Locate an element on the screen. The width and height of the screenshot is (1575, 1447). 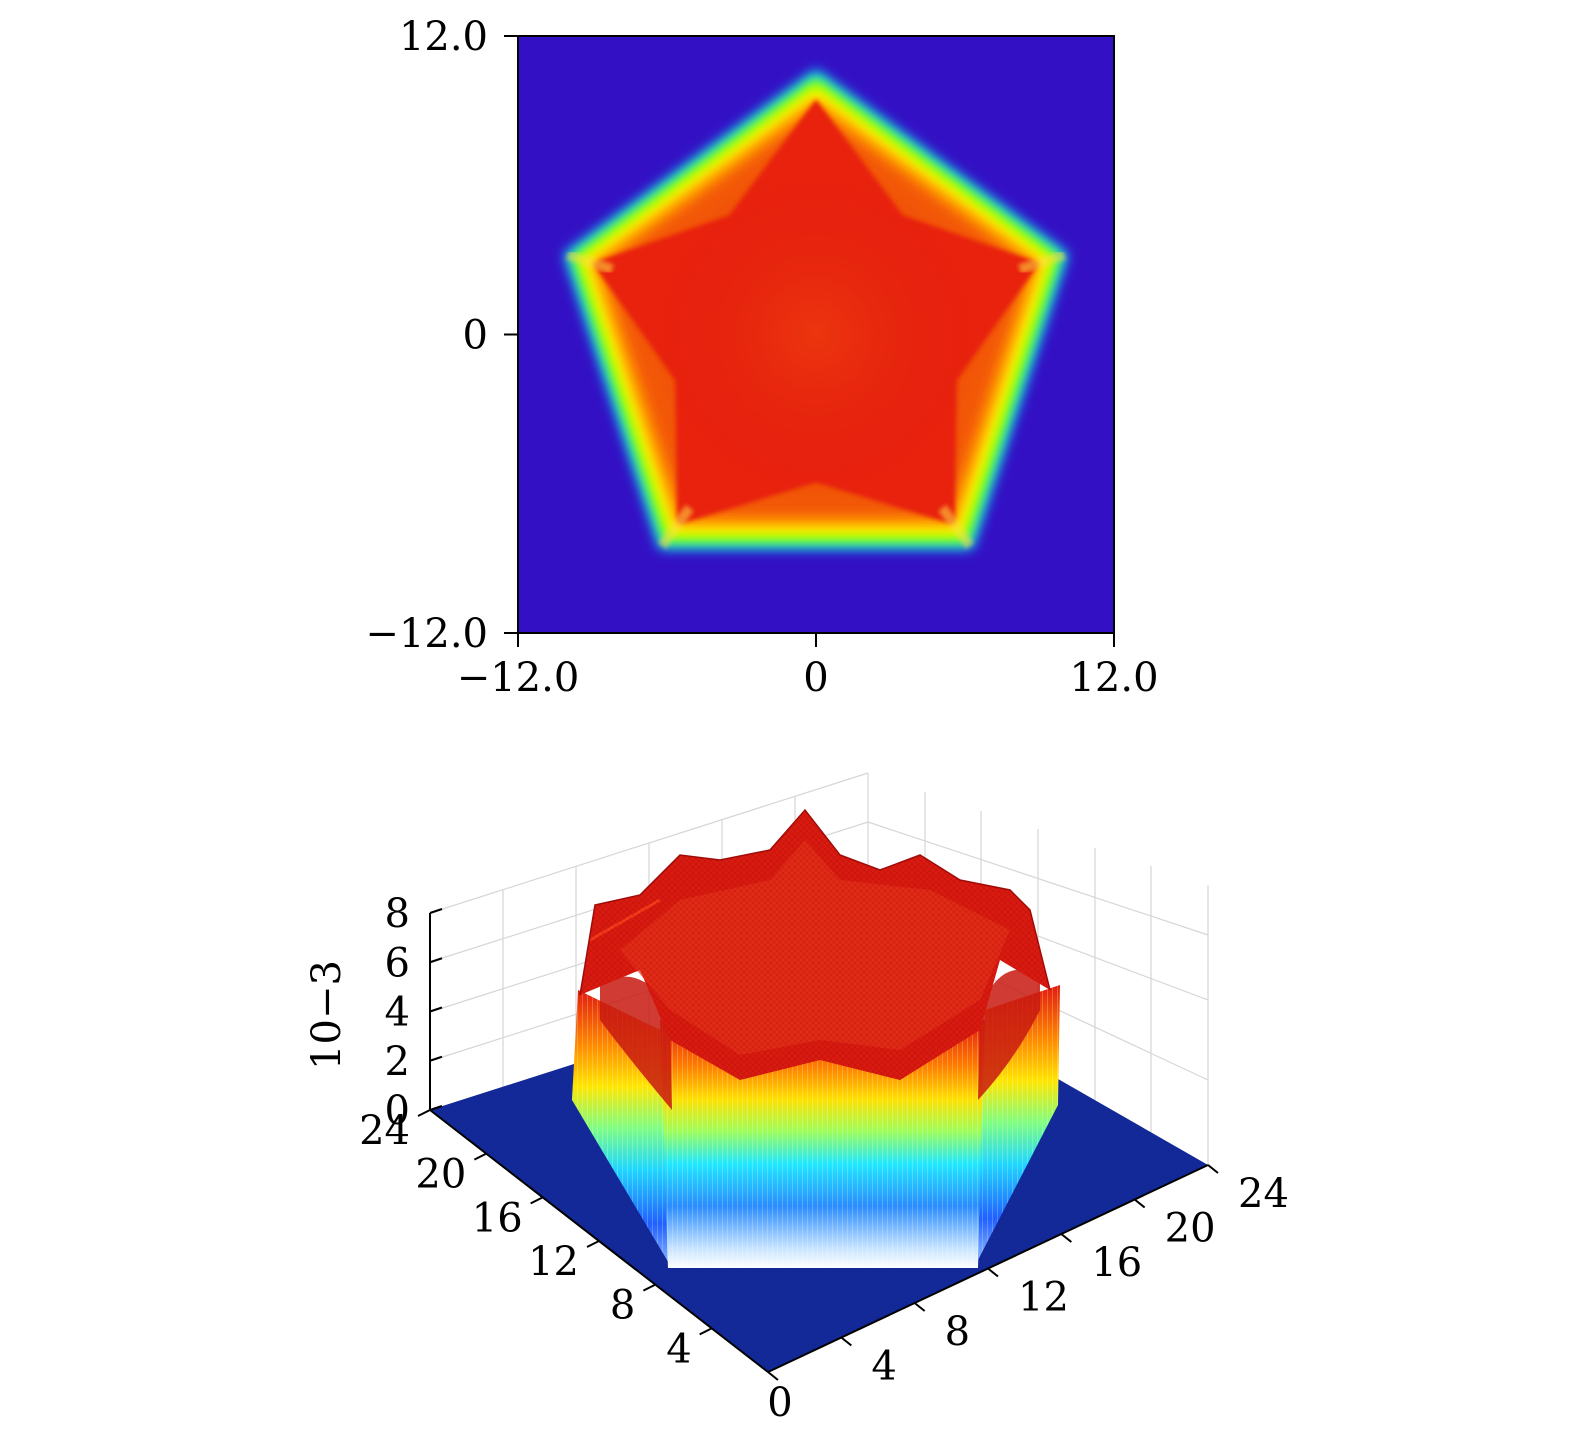
surface-left-tick-label: 8 is located at coordinates (622, 1306).